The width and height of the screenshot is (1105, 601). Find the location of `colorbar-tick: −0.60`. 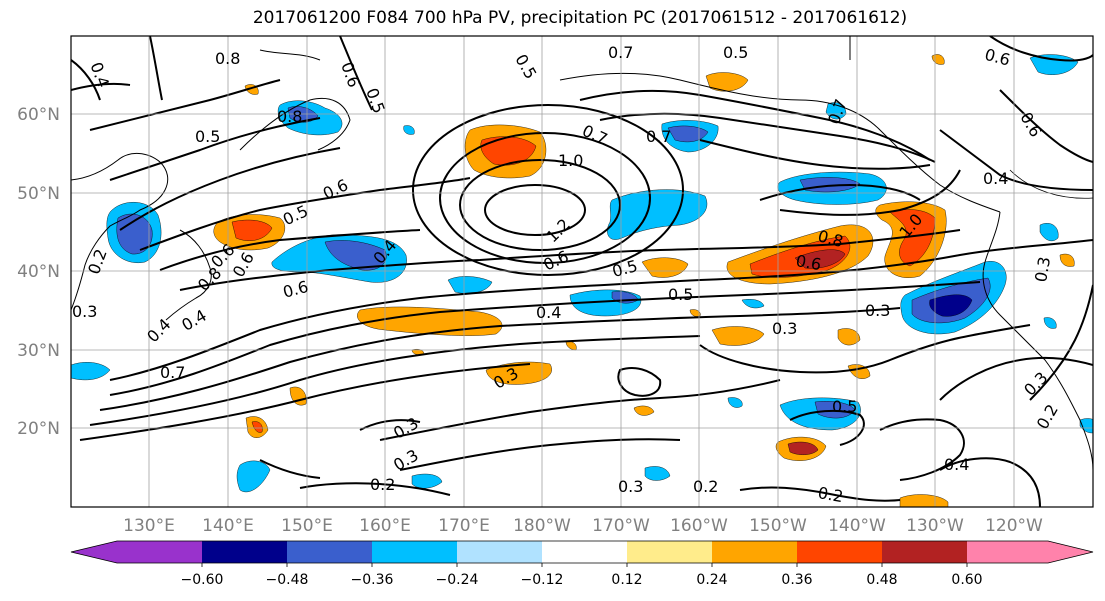

colorbar-tick: −0.60 is located at coordinates (202, 580).